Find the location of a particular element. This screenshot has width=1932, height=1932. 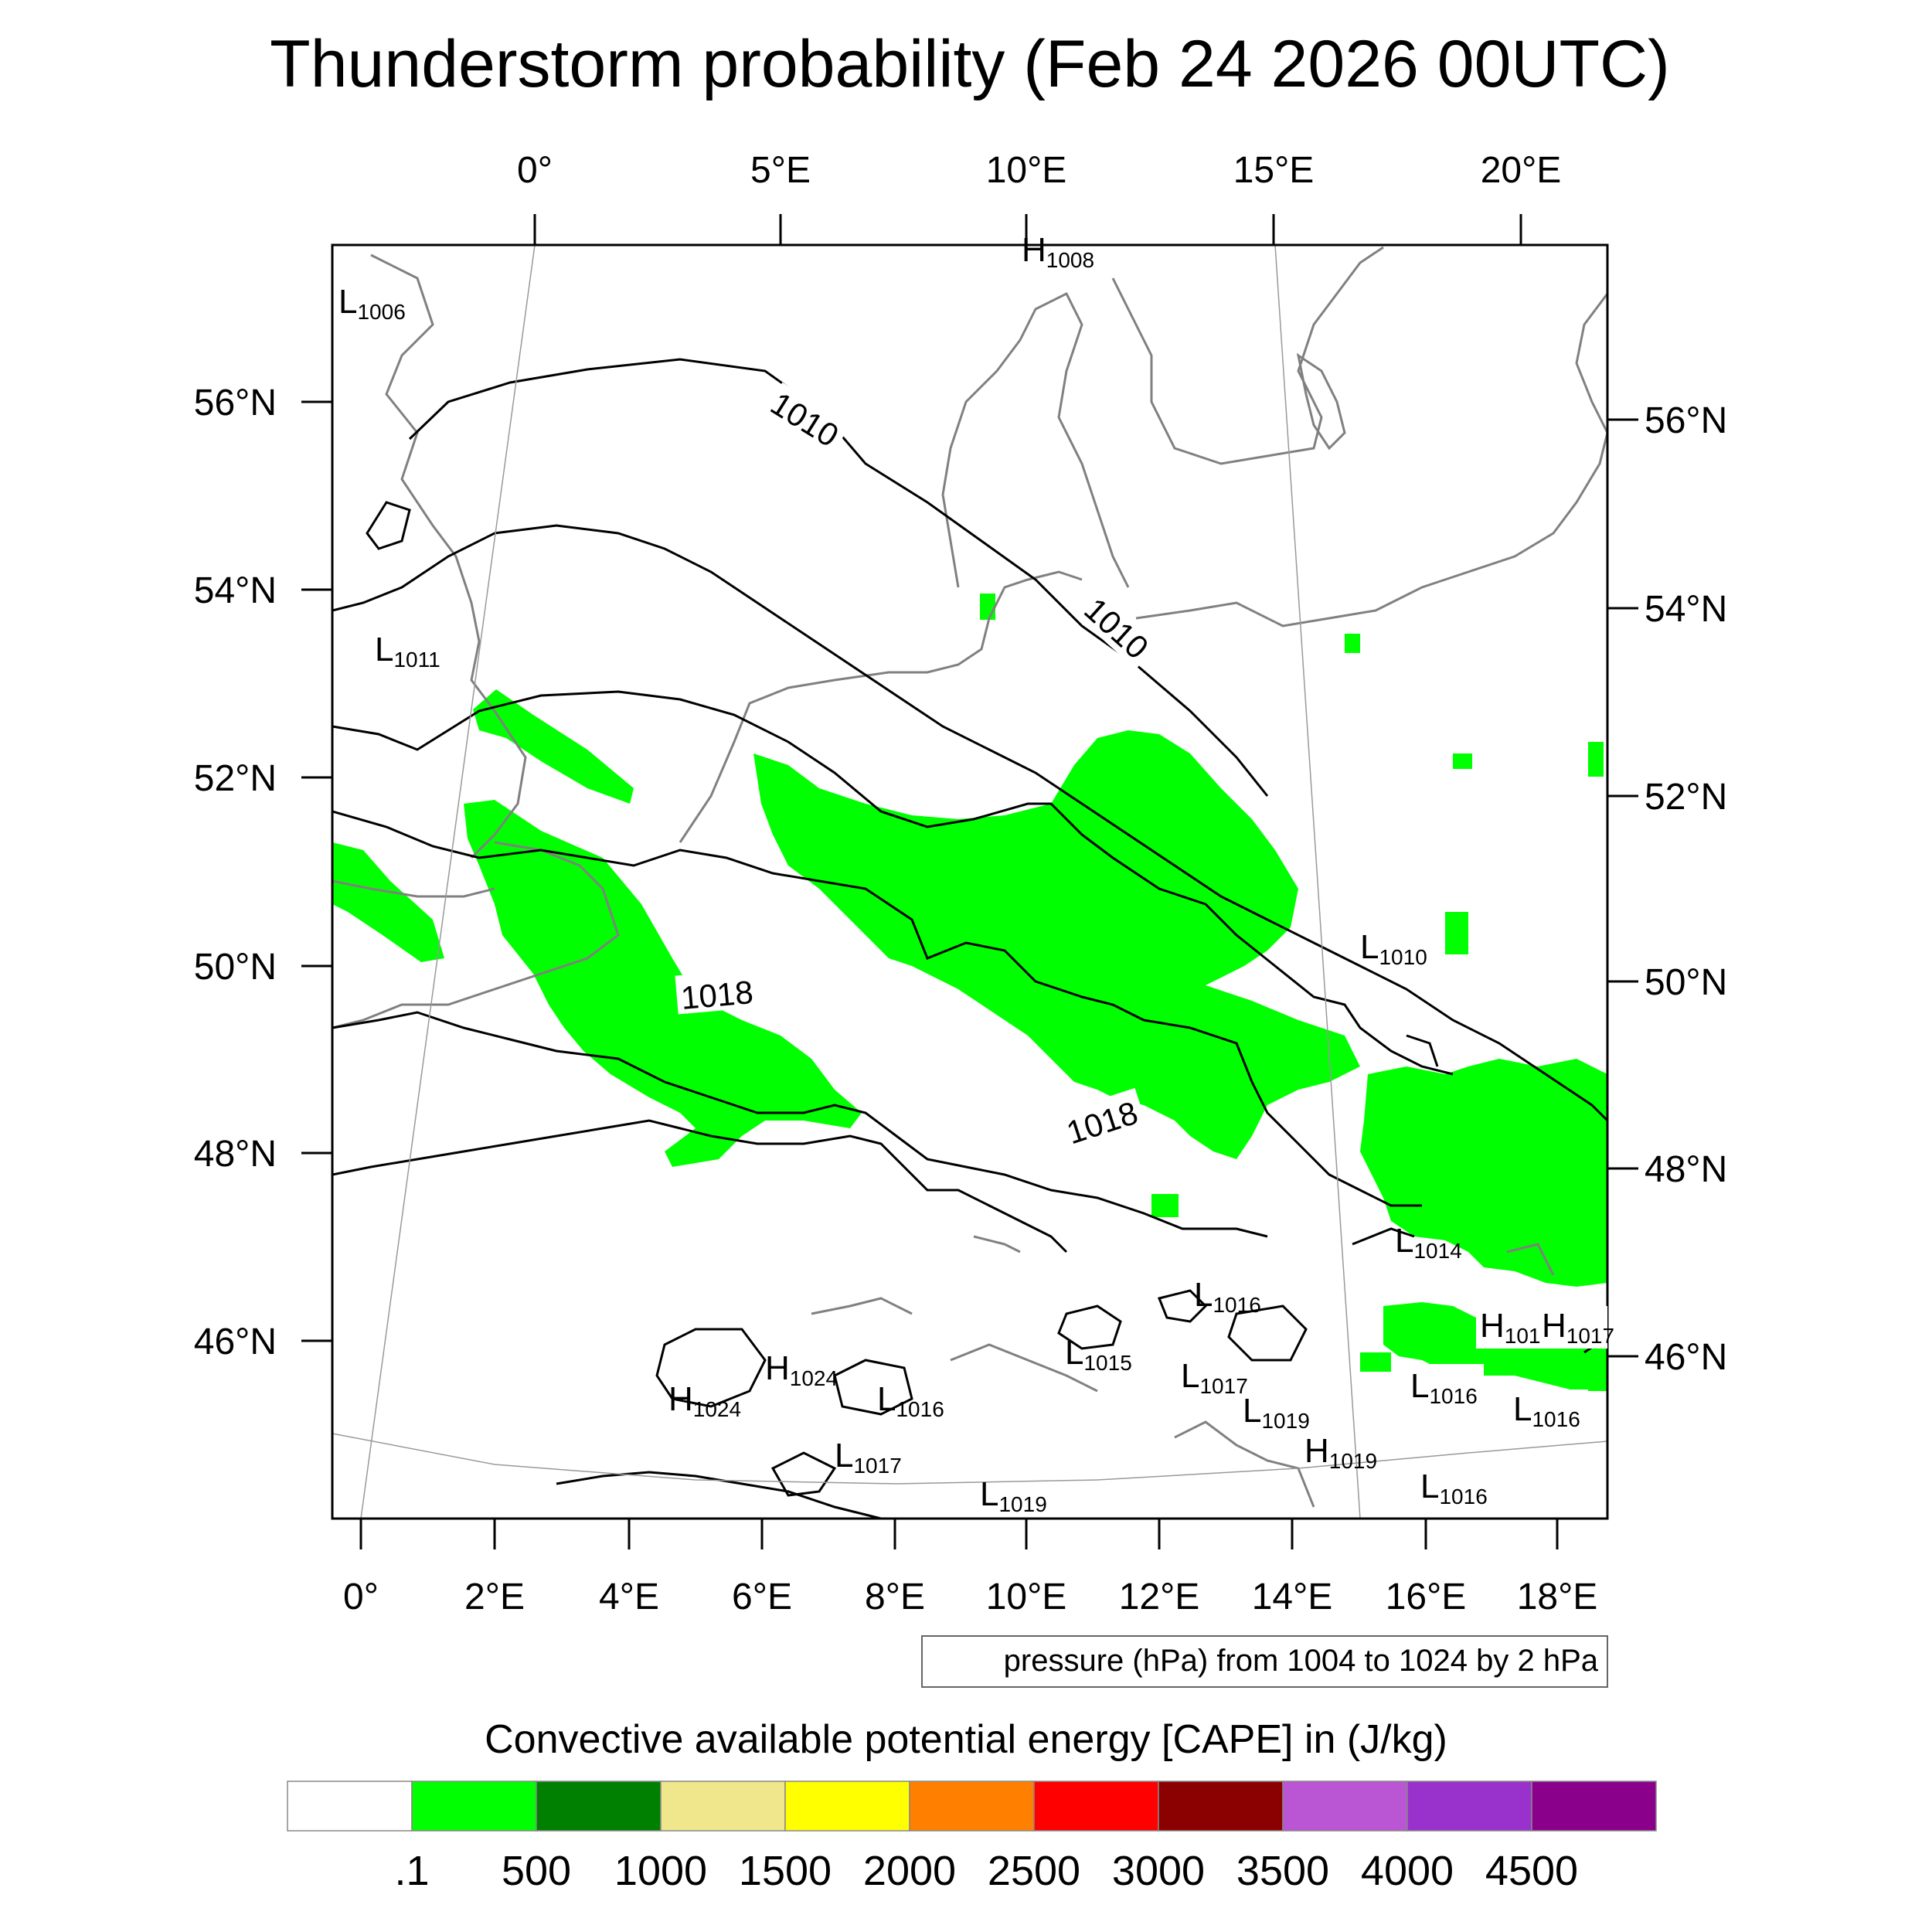

coast-italy-ligurian is located at coordinates (1024, 1368).